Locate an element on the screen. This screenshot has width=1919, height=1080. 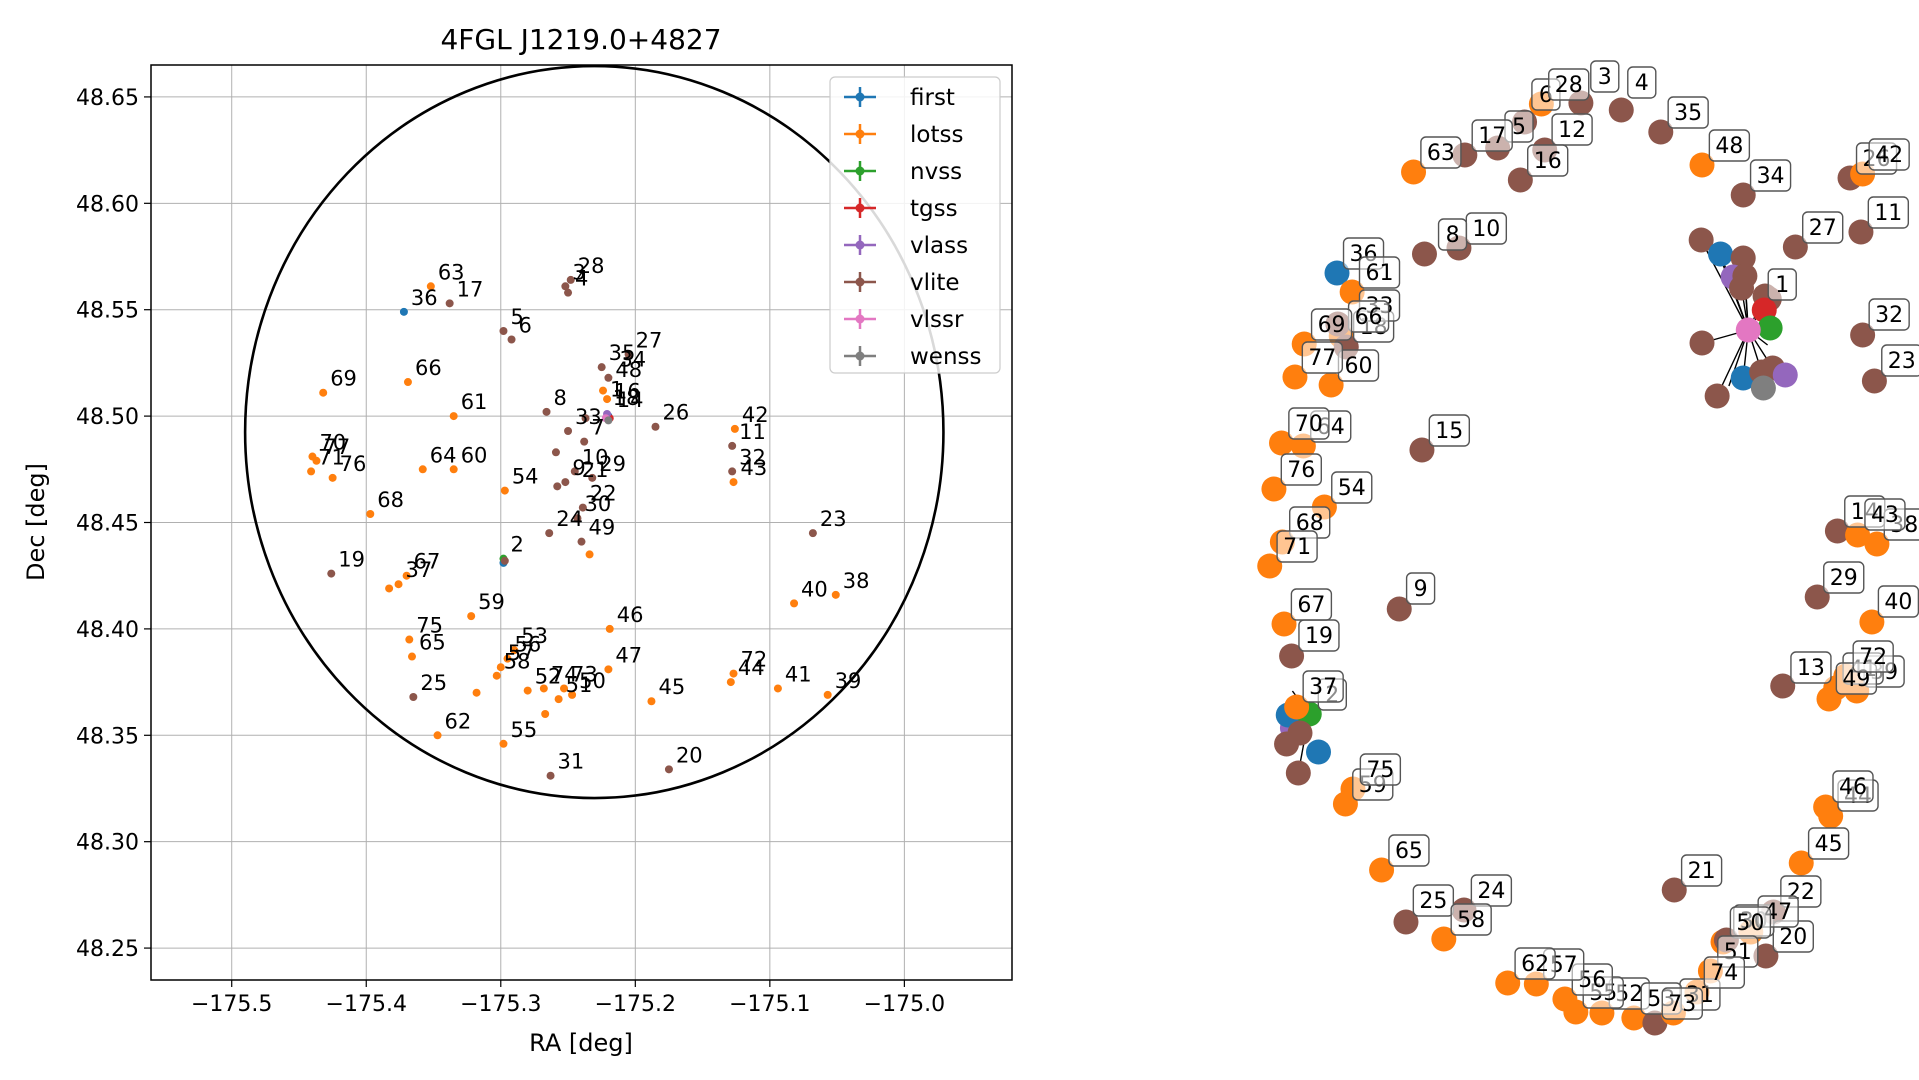
source-label: 52 is located at coordinates (548, 677).